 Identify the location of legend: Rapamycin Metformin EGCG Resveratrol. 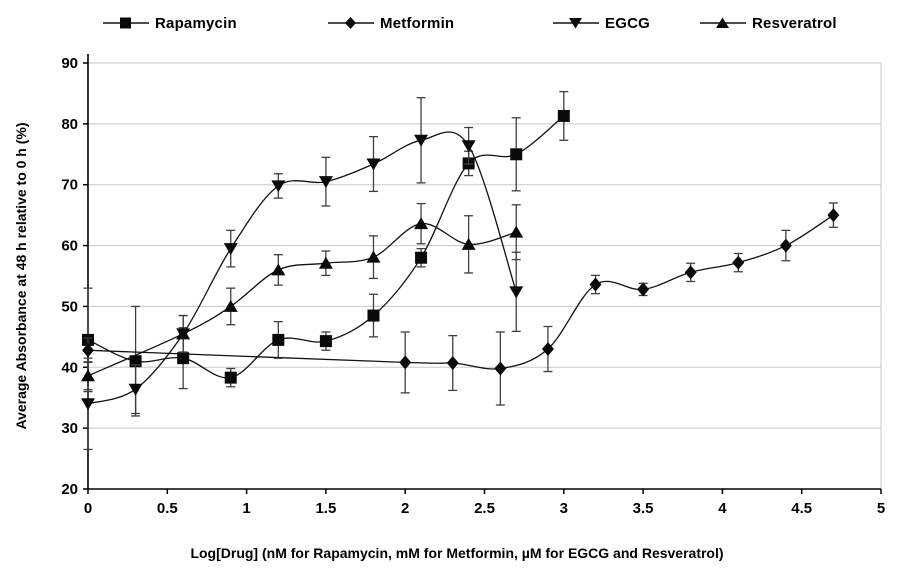
(452, 23).